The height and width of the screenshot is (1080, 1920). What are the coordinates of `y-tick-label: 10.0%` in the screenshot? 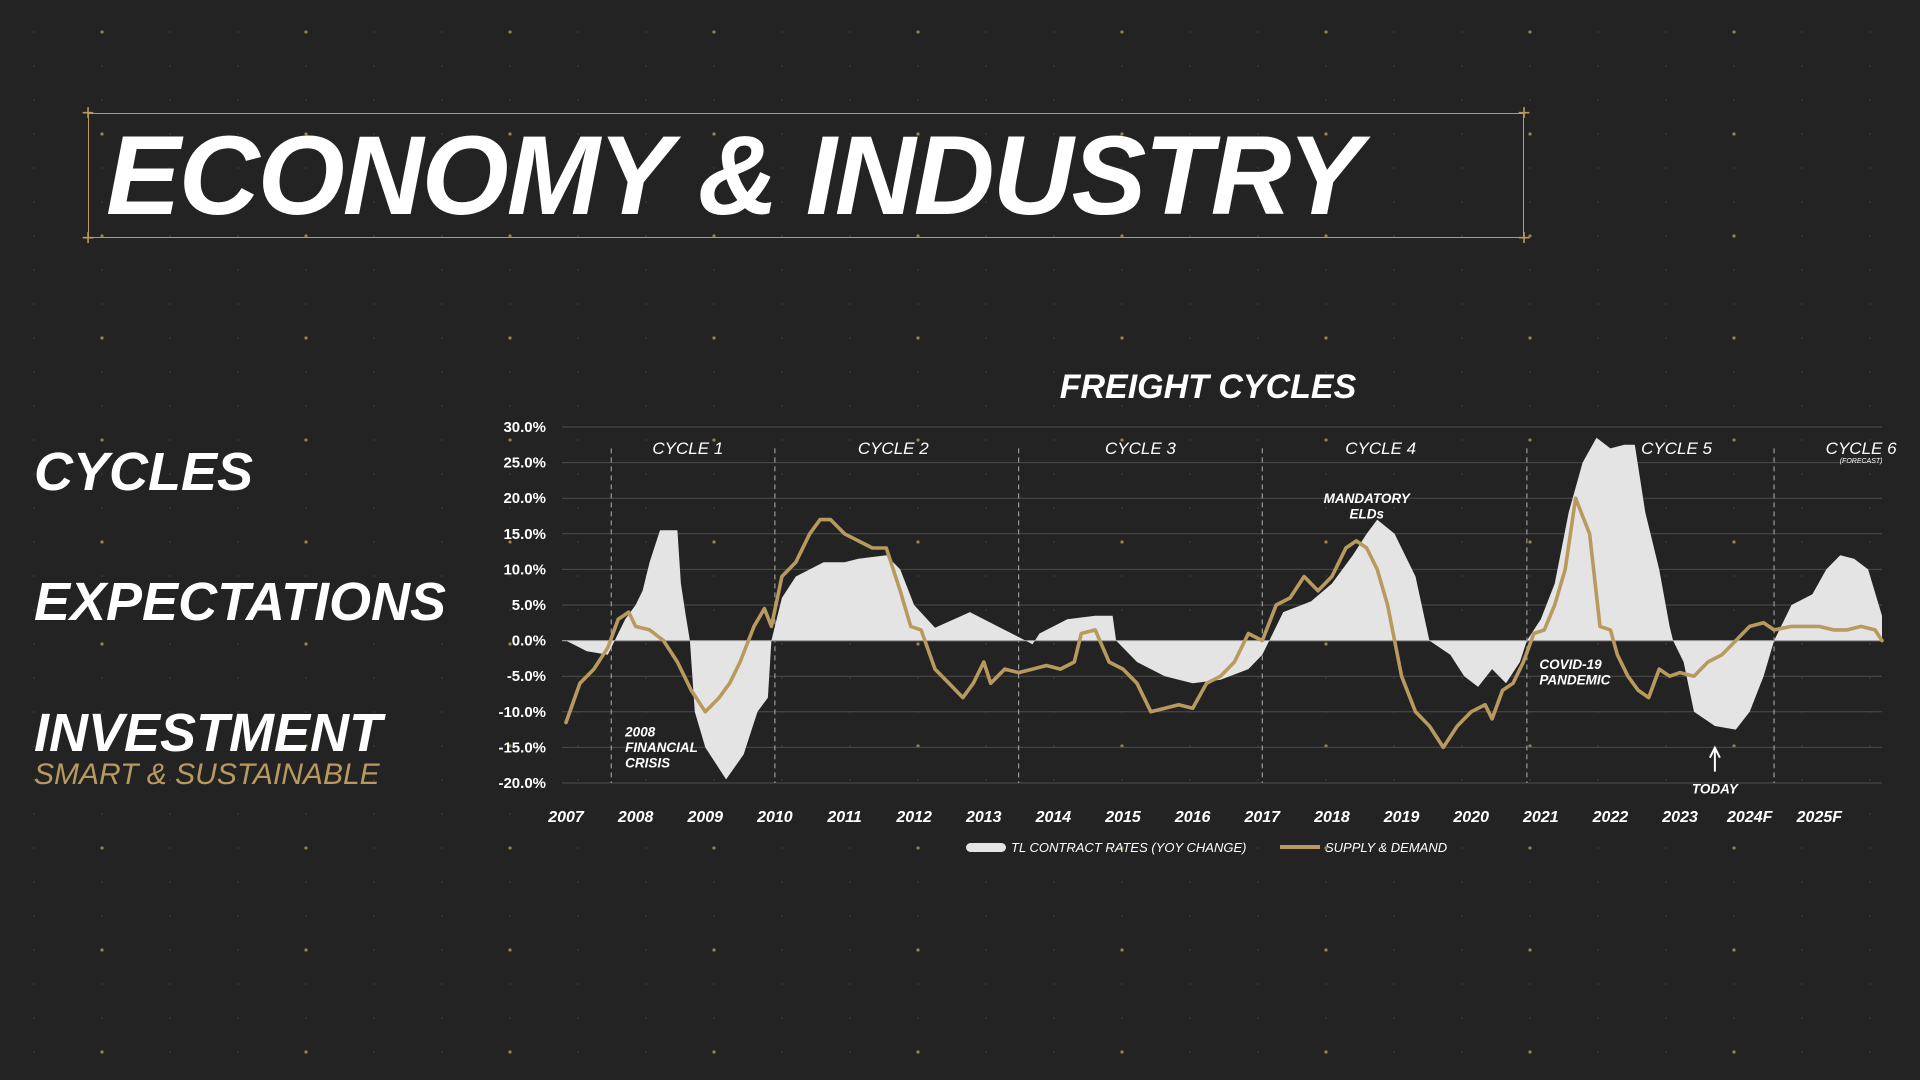 It's located at (524, 569).